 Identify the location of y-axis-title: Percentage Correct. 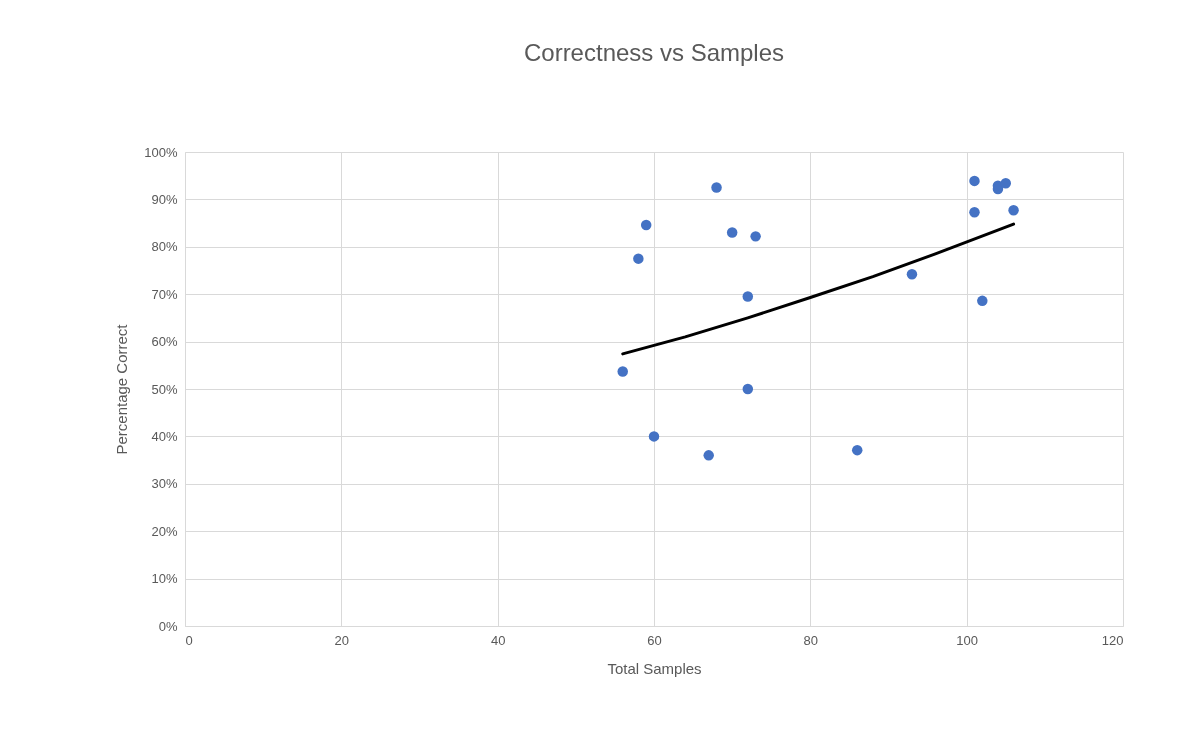
(122, 389).